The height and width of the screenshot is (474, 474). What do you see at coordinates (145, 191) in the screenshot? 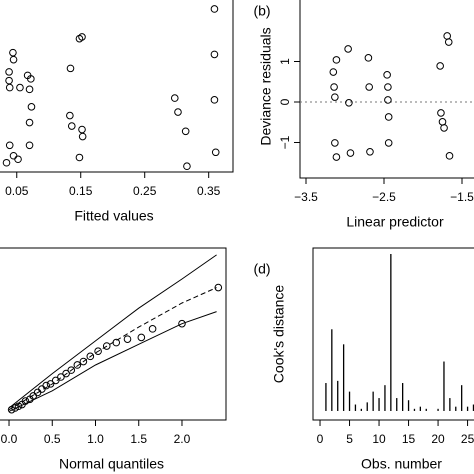
I see `x-tick-label: 0.25` at bounding box center [145, 191].